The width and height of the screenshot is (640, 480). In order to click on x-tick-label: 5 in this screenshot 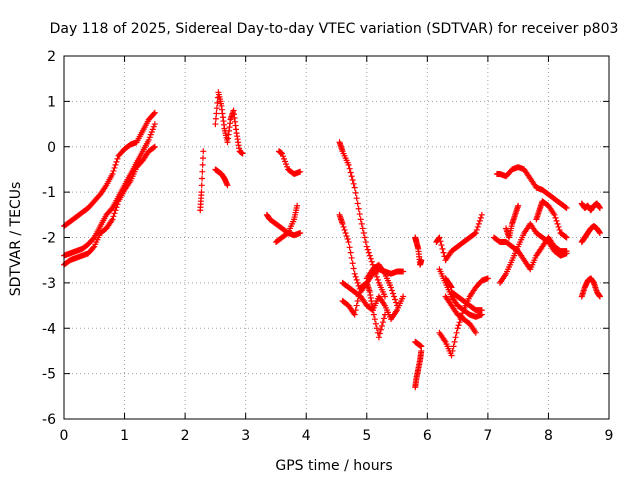, I will do `click(366, 436)`.